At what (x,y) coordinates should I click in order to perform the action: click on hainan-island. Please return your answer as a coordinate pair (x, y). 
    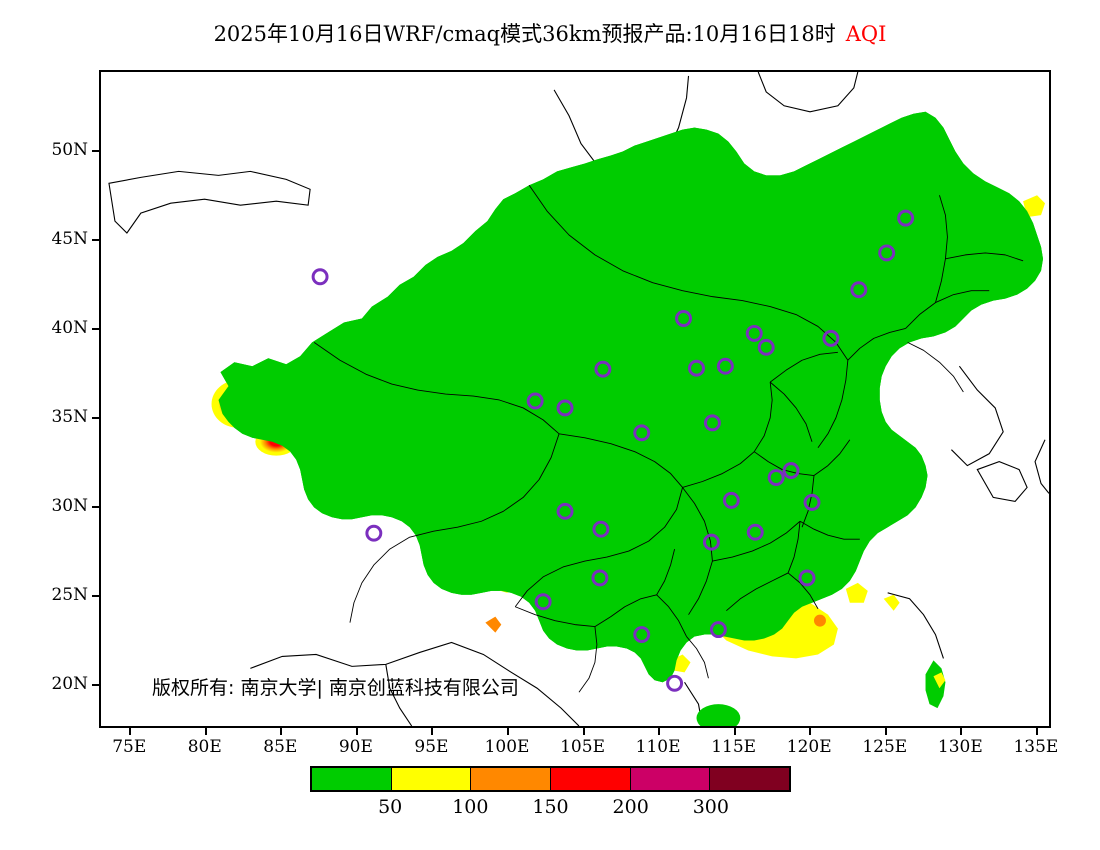
    Looking at the image, I should click on (718, 715).